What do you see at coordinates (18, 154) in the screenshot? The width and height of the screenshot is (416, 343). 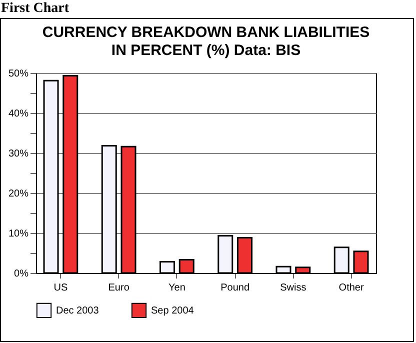 I see `y-tick-label: 30%` at bounding box center [18, 154].